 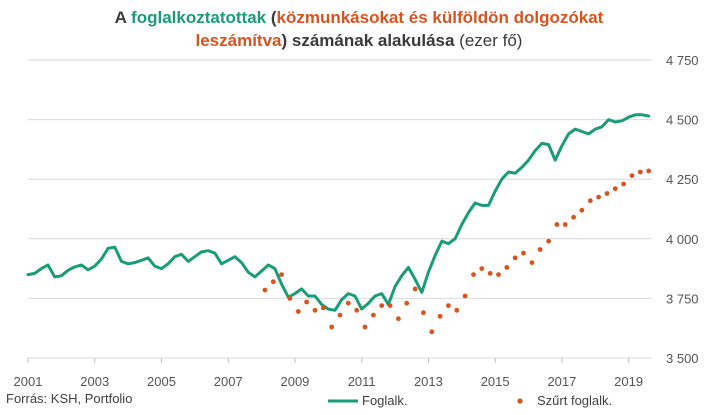 What do you see at coordinates (69, 398) in the screenshot?
I see `source-note: Forrás: KSH, Portfolio` at bounding box center [69, 398].